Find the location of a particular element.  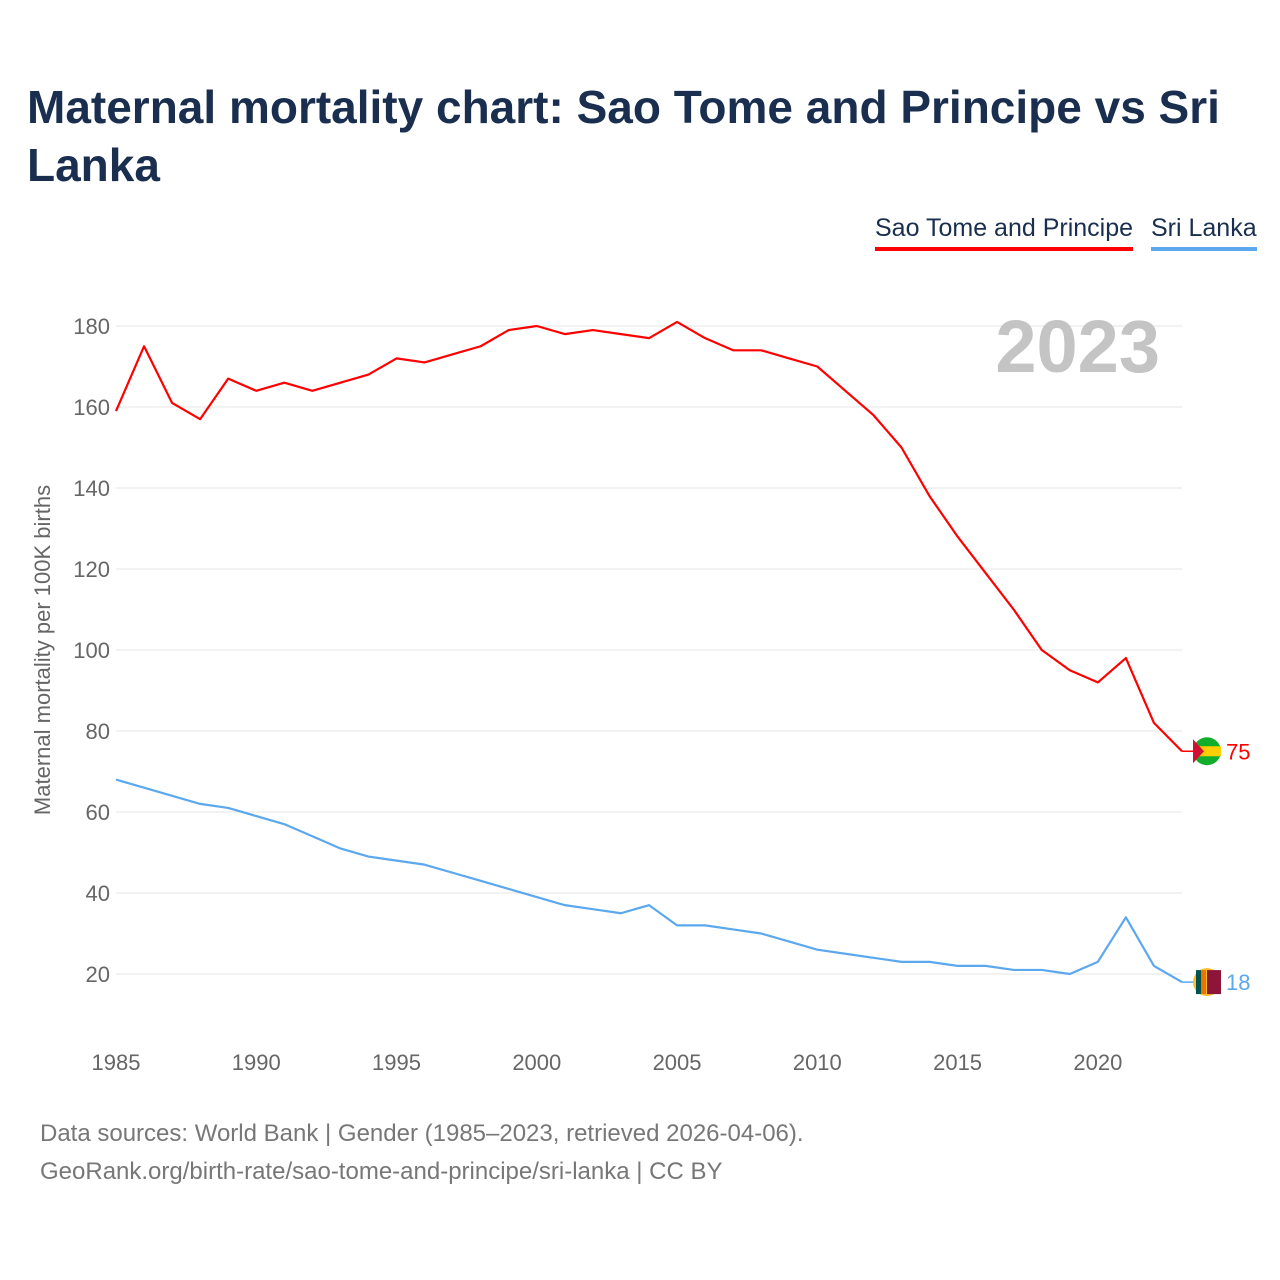

x-tick-label: 2000 is located at coordinates (536, 1062).